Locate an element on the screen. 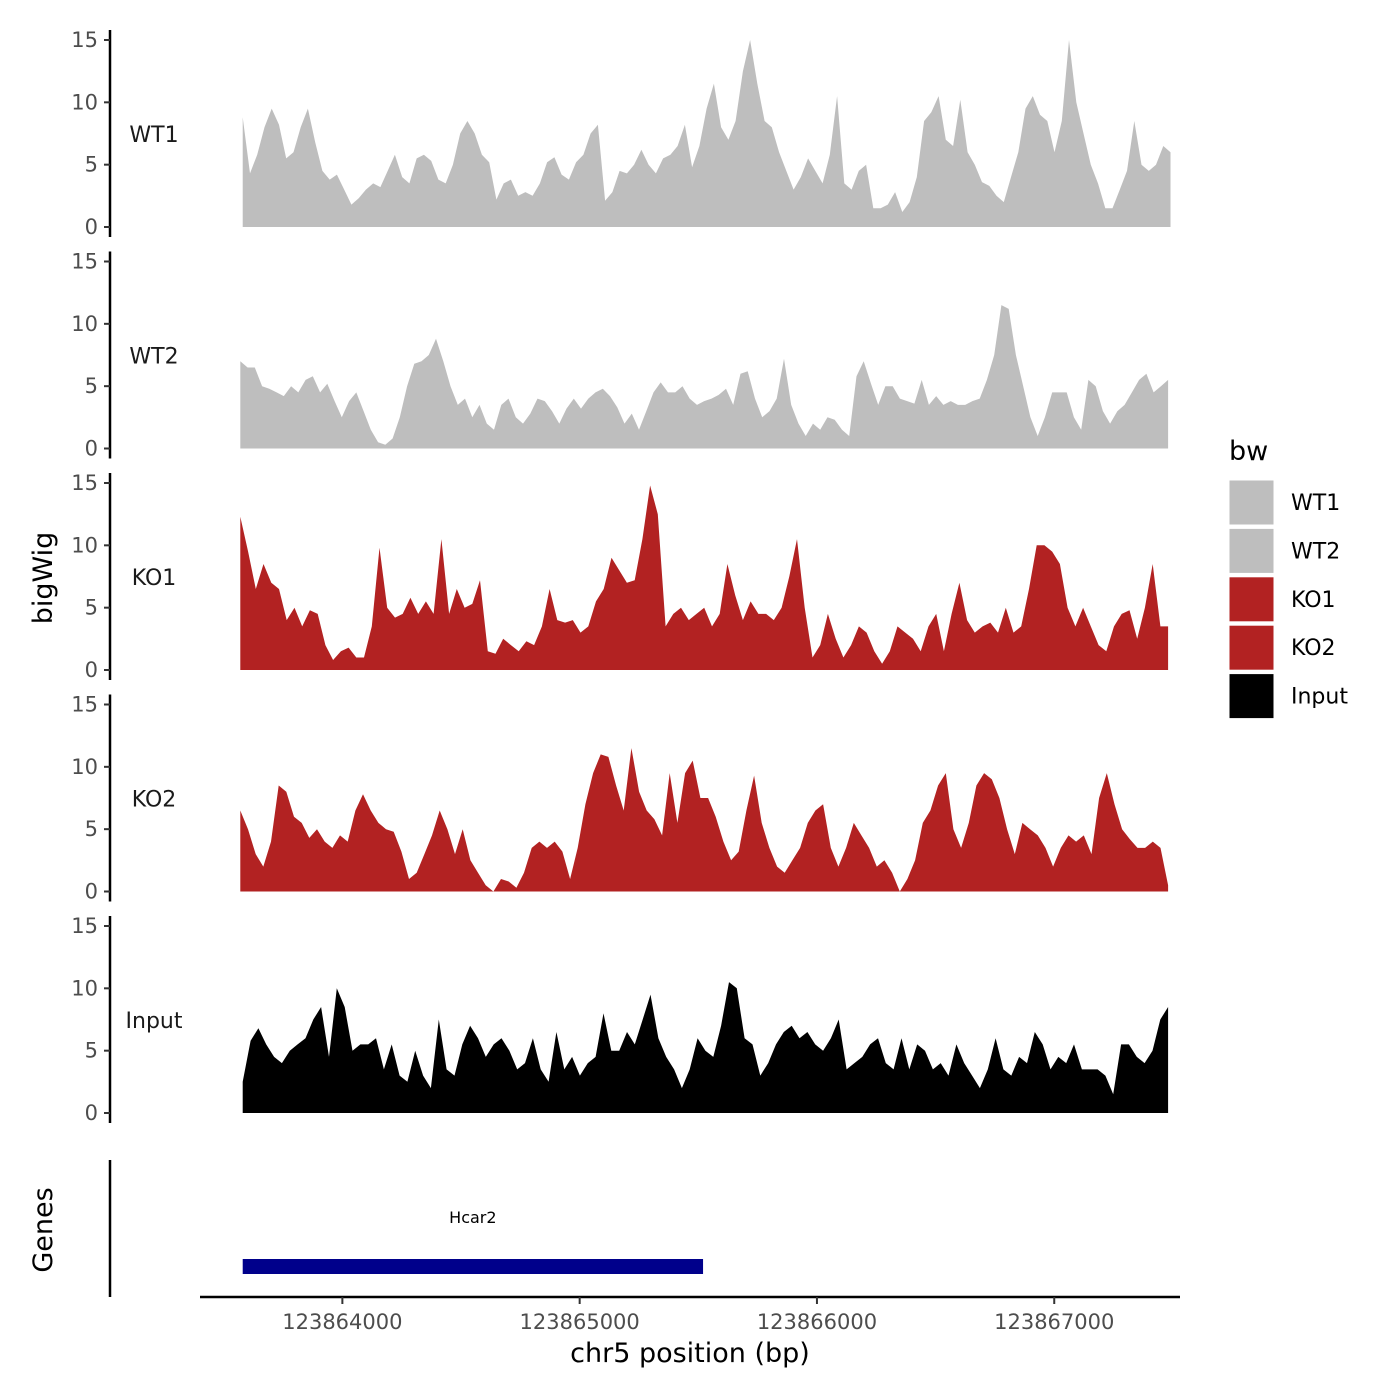 The image size is (1400, 1400). legend: WT1 WT2 KO1 KO2 Input is located at coordinates (1288, 599).